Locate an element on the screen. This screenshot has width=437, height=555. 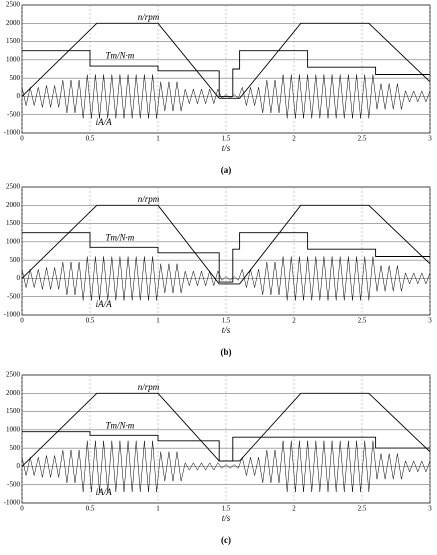
caption: (b) is located at coordinates (226, 352).